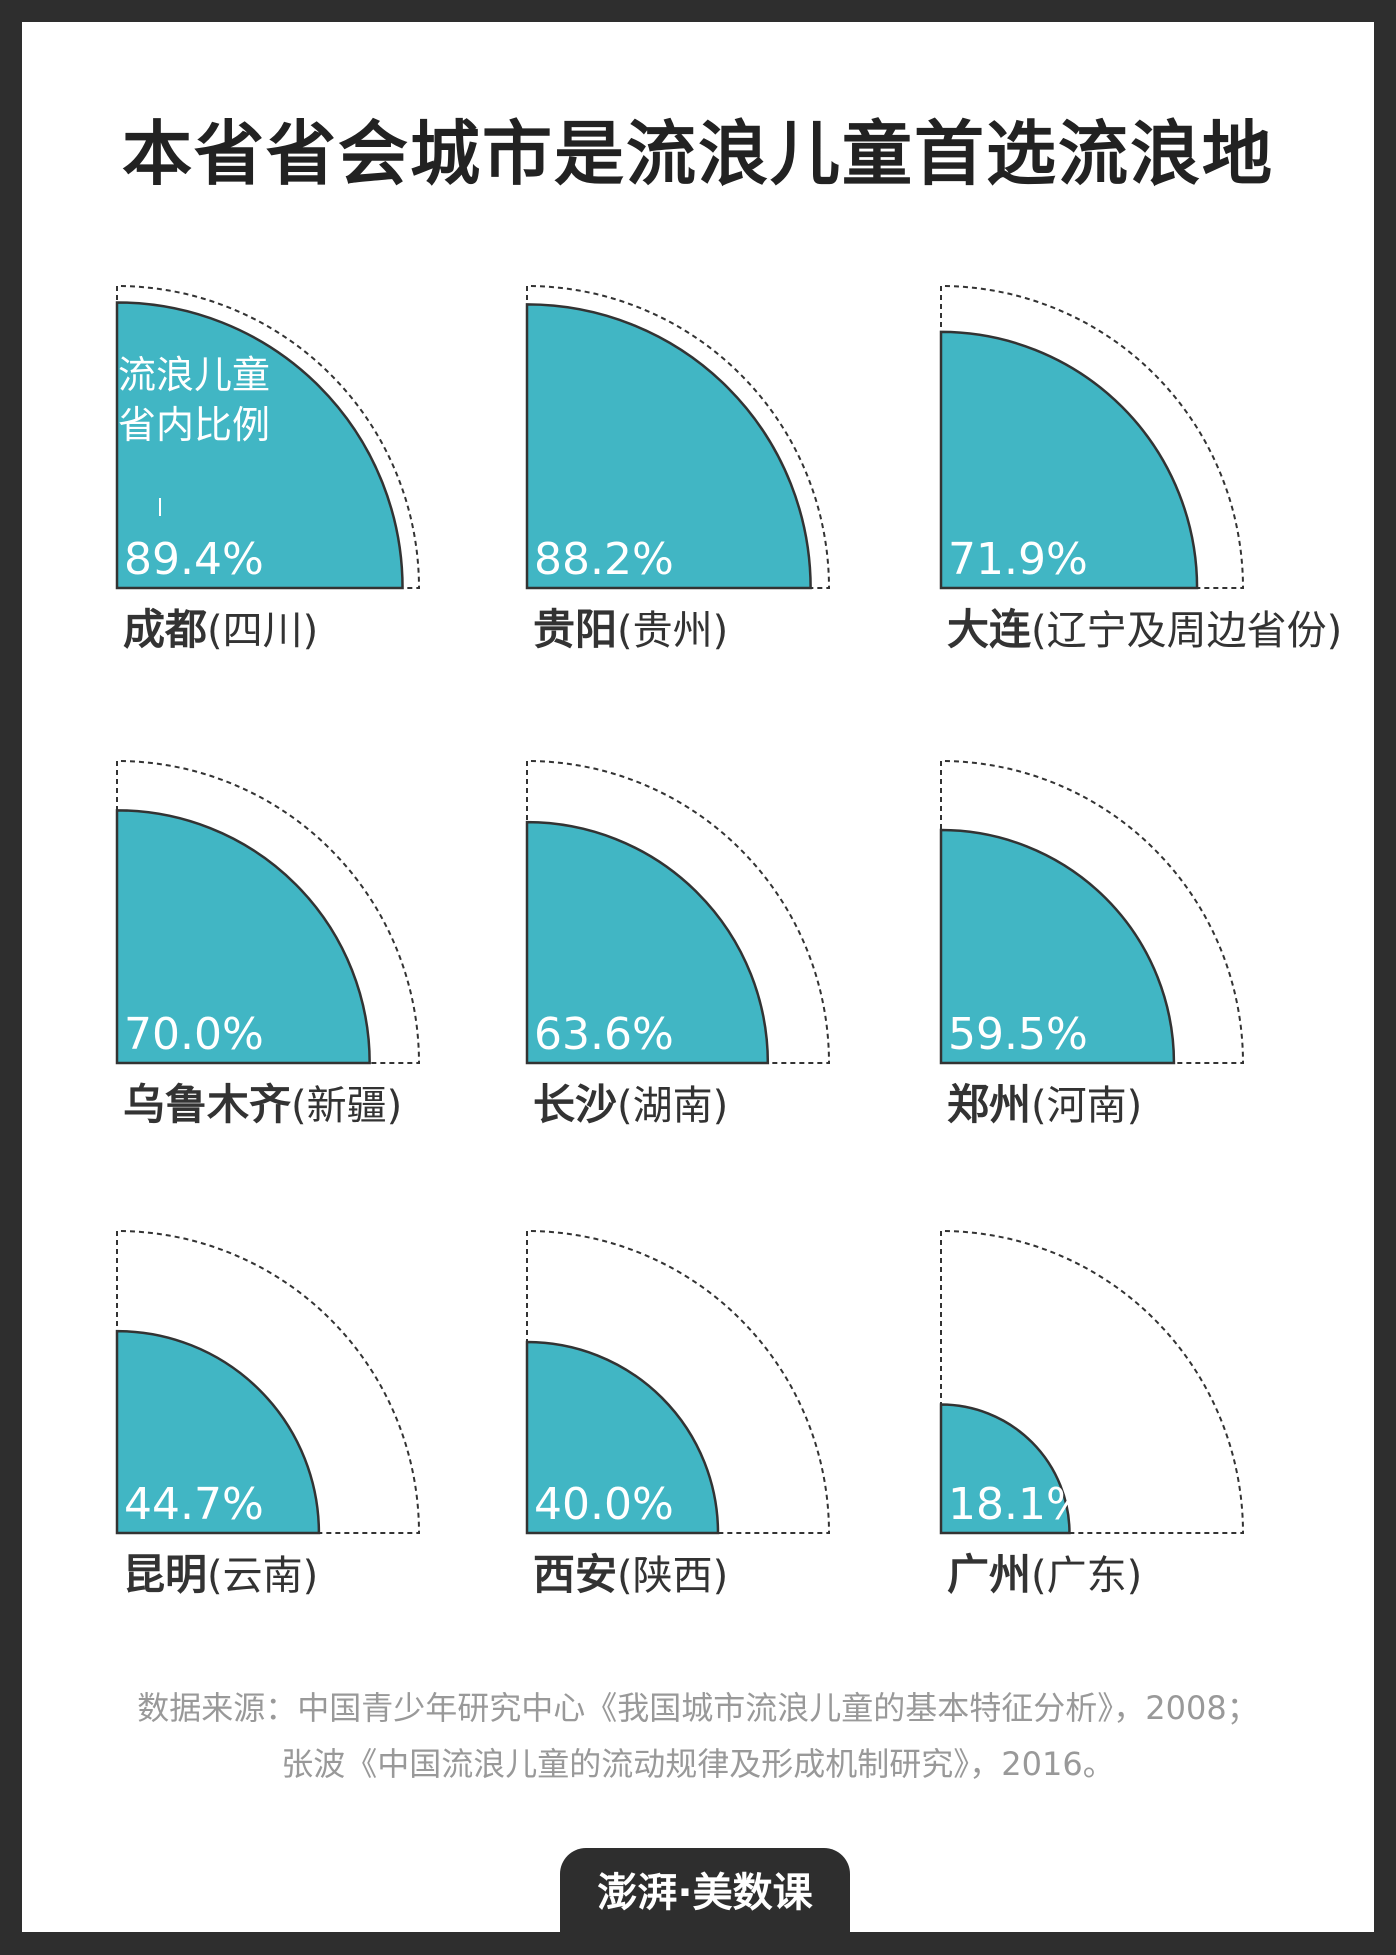  I want to click on city-label: 昆明(云南), so click(220, 1574).